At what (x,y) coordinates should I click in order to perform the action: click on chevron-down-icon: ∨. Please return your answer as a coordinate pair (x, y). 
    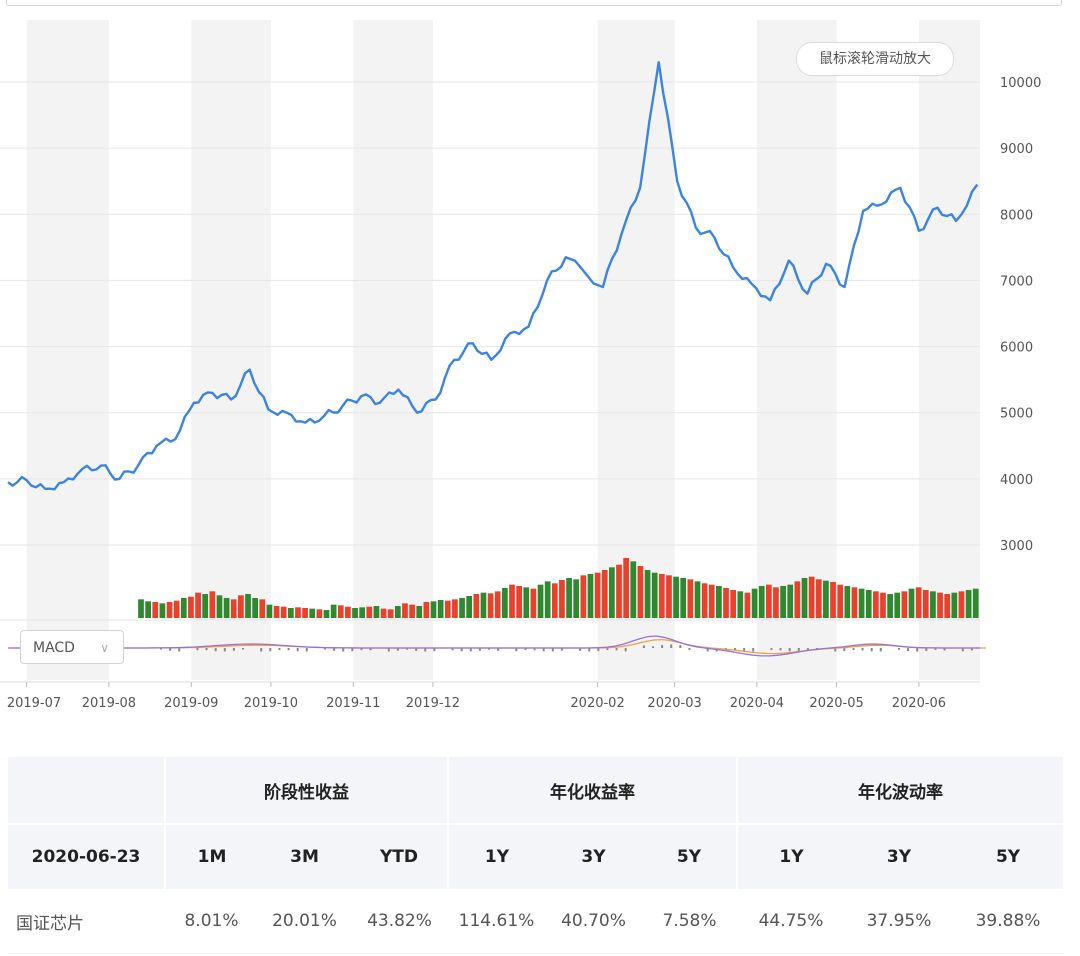
    Looking at the image, I should click on (104, 648).